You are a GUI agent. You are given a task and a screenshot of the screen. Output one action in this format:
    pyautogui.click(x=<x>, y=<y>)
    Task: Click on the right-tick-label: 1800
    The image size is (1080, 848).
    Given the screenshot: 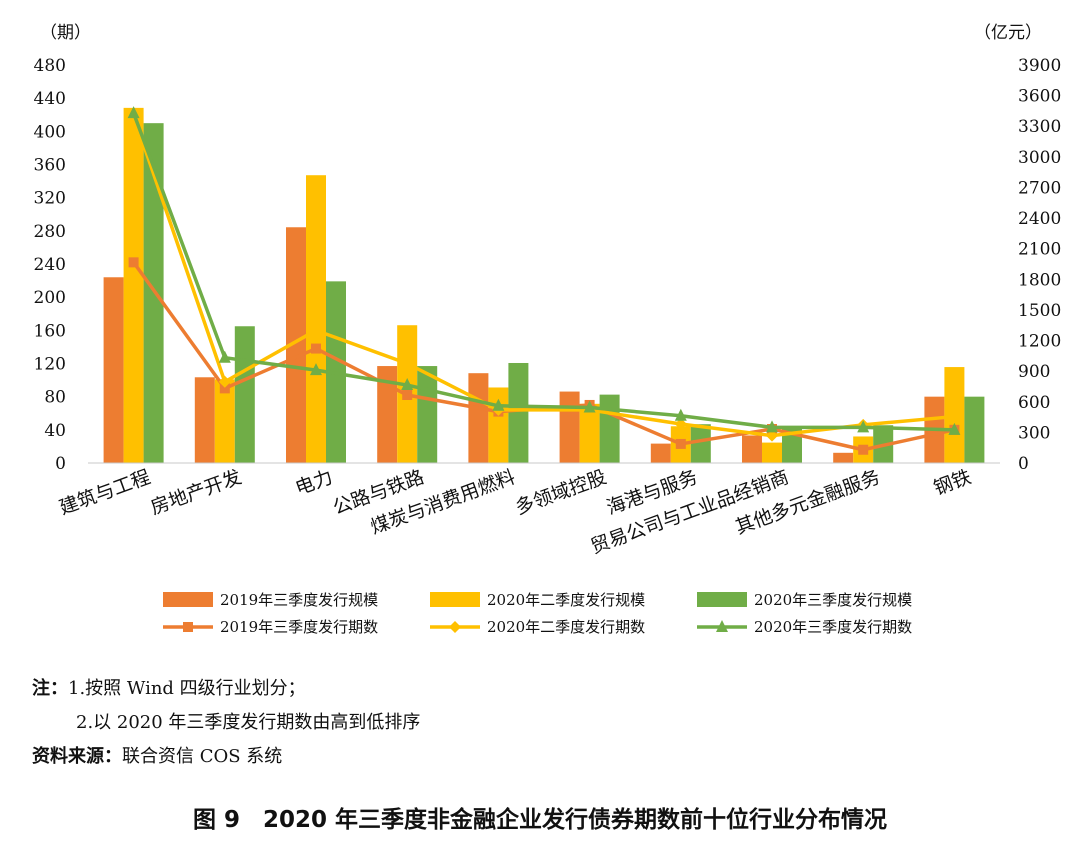 What is the action you would take?
    pyautogui.click(x=1039, y=280)
    